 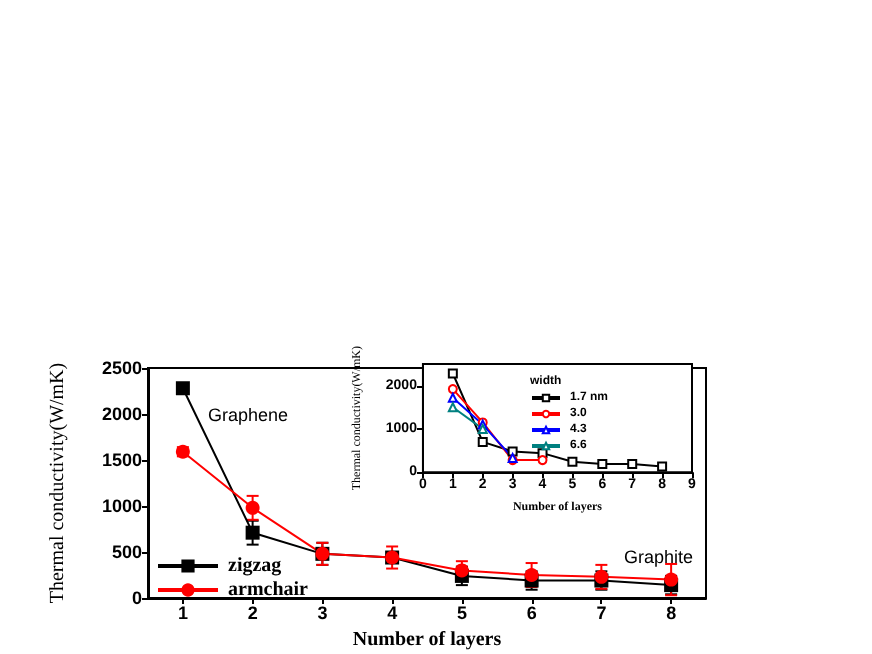 What do you see at coordinates (392, 613) in the screenshot?
I see `x-tick-label: 4` at bounding box center [392, 613].